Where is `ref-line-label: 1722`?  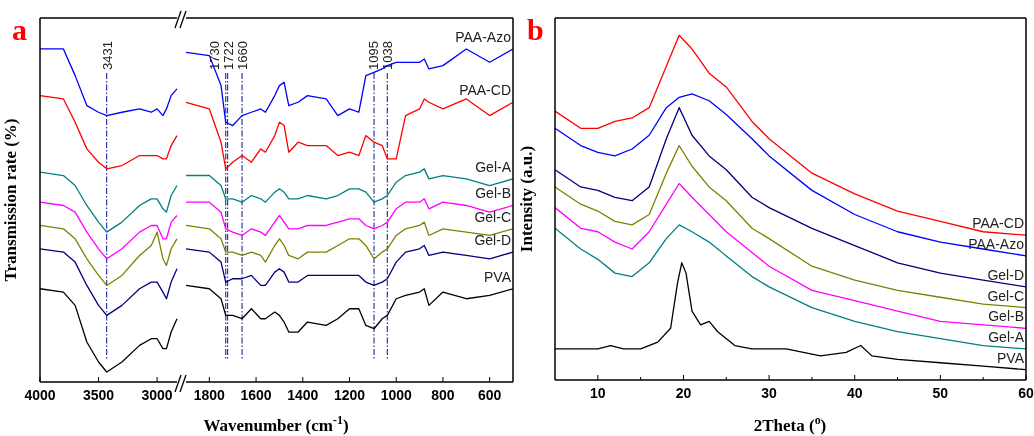
ref-line-label: 1722 is located at coordinates (228, 55).